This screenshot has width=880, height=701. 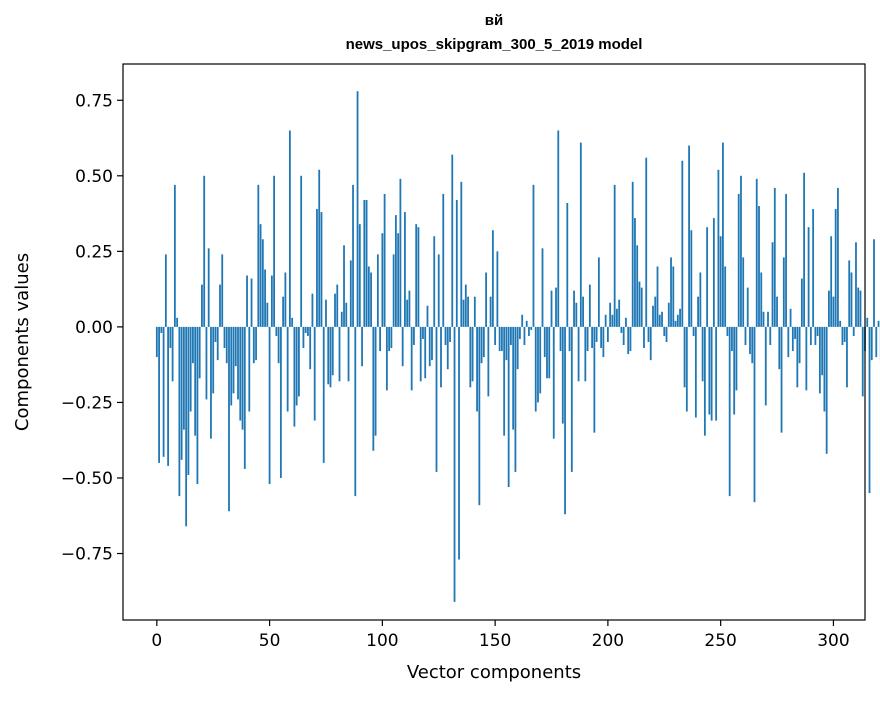 What do you see at coordinates (87, 555) in the screenshot?
I see `y-tick-label: −0.75` at bounding box center [87, 555].